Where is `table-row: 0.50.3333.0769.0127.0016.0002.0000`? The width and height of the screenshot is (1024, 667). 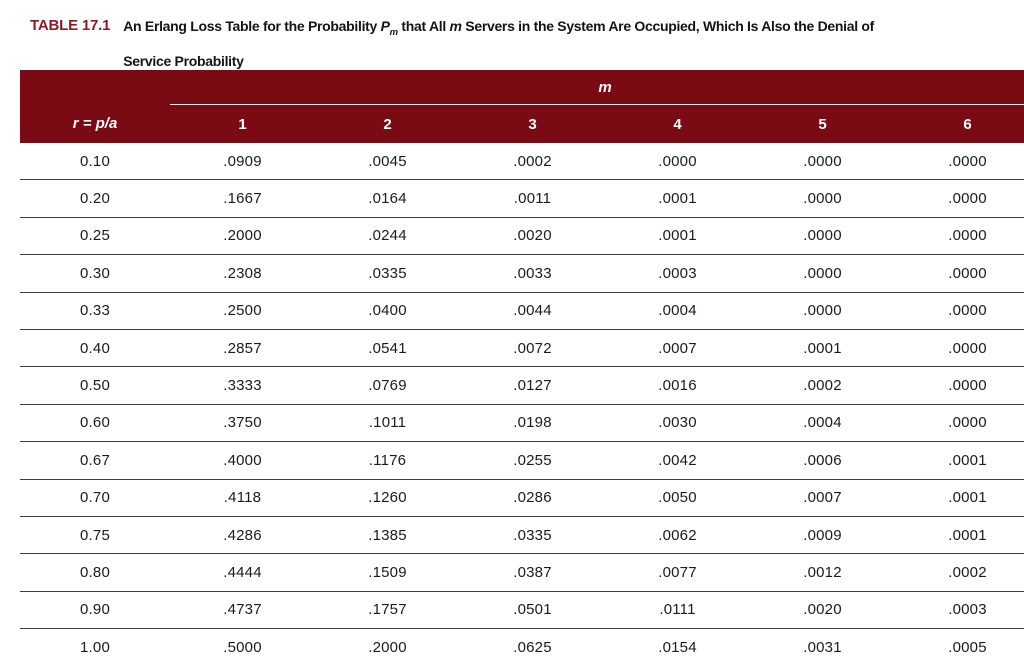
table-row: 0.50.3333.0769.0127.0016.0002.0000 is located at coordinates (522, 385).